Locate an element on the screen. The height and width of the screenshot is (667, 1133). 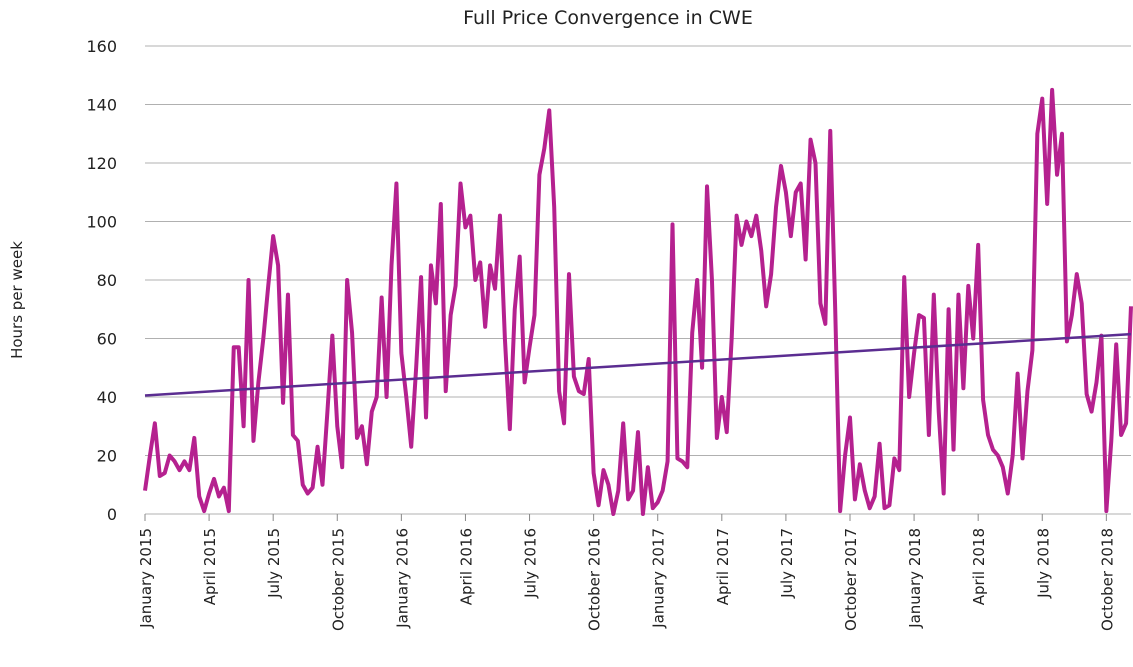
x-tick-label: January 2018 is located at coordinates (915, 578).